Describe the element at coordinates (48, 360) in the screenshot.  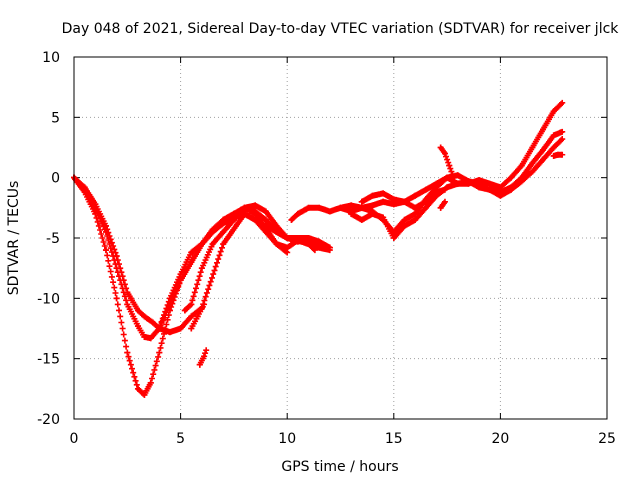
I see `y-tick-label: -15` at that location.